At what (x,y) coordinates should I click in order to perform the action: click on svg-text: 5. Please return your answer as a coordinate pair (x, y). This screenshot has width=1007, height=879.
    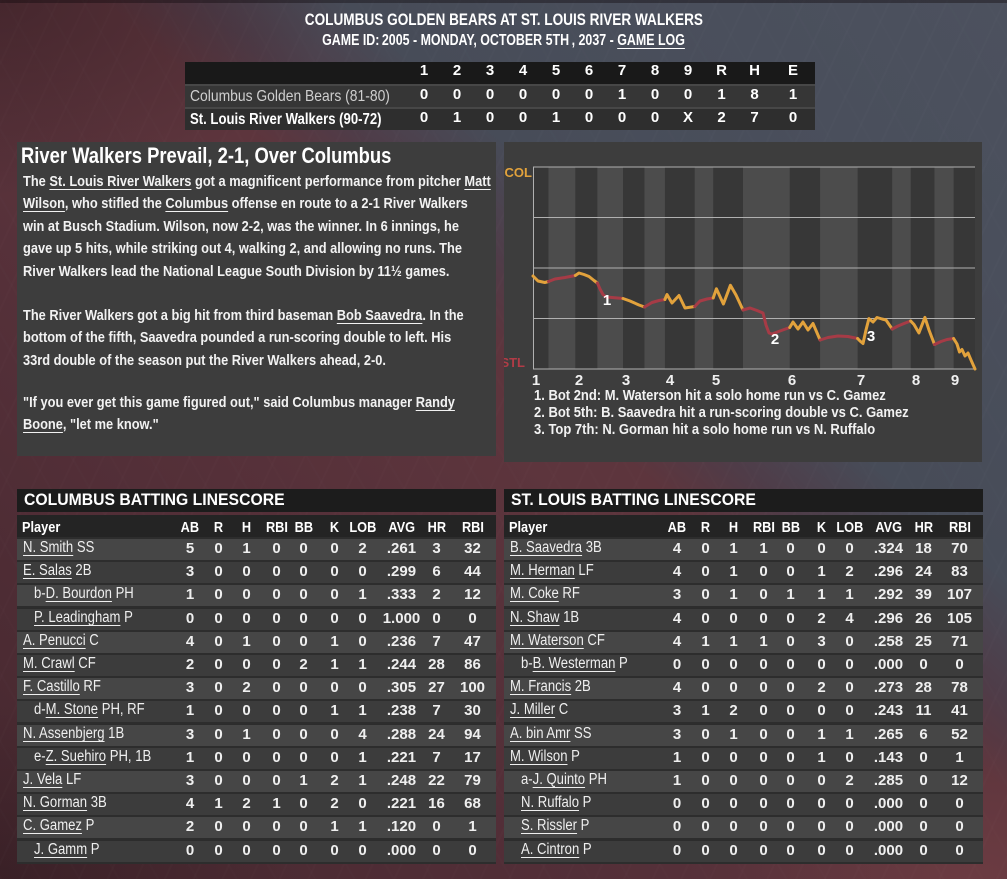
    Looking at the image, I should click on (716, 380).